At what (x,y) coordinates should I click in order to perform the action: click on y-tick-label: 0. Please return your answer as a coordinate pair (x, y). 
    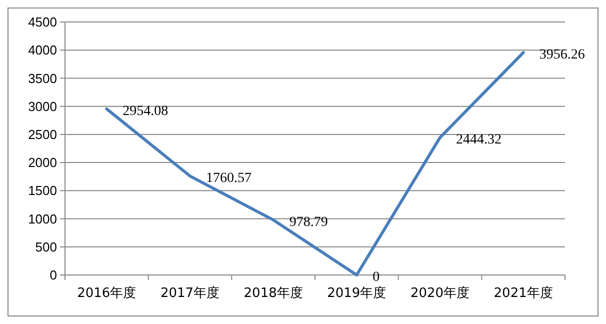
    Looking at the image, I should click on (53, 275).